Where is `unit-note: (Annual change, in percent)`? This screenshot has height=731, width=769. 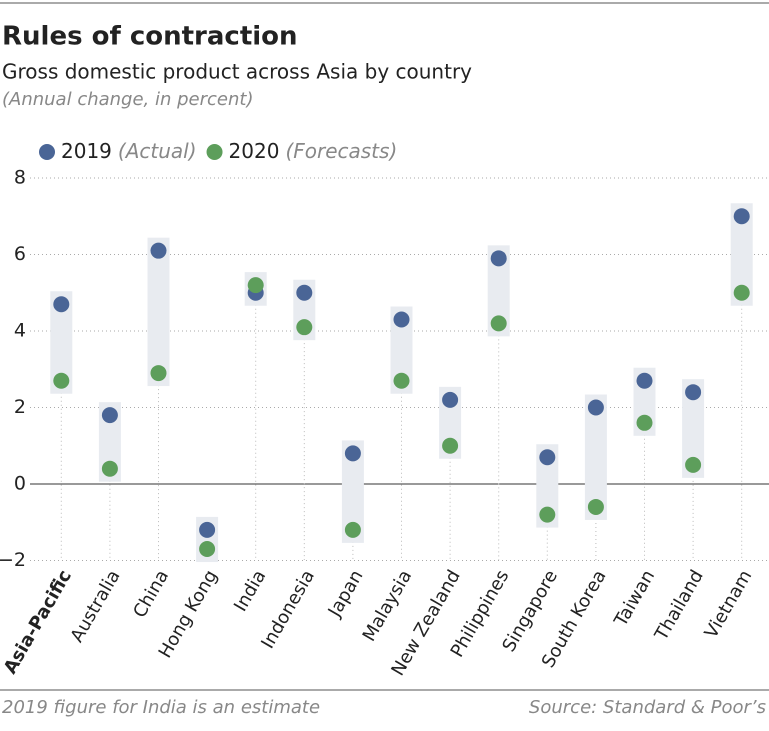
unit-note: (Annual change, in percent) is located at coordinates (128, 99).